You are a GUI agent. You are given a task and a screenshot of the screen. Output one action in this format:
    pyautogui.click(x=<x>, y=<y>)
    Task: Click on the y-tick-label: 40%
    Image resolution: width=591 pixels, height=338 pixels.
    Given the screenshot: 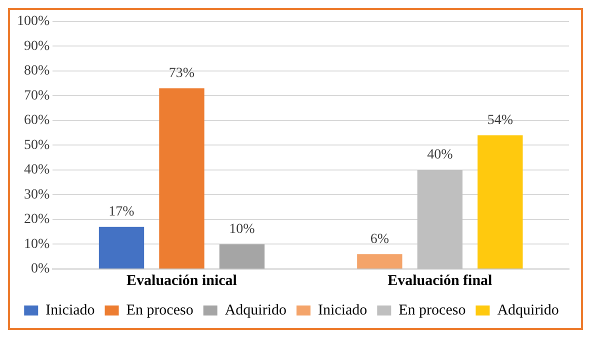 What is the action you would take?
    pyautogui.click(x=37, y=170)
    